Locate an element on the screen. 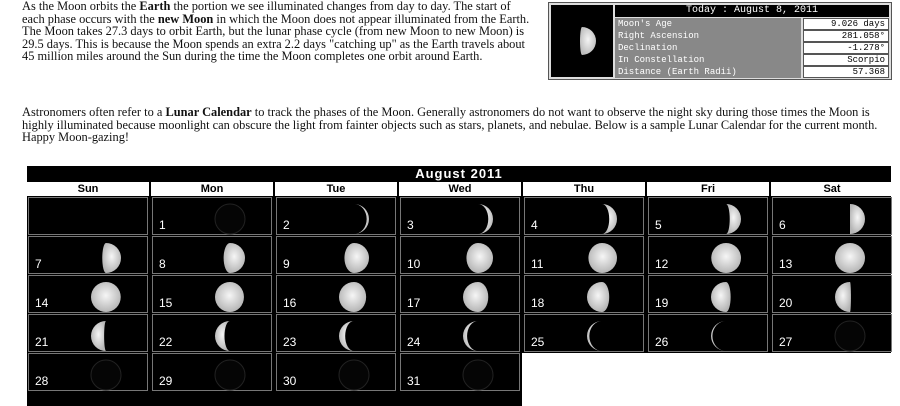 The image size is (900, 406). calendar-day-cell: 12 is located at coordinates (708, 255).